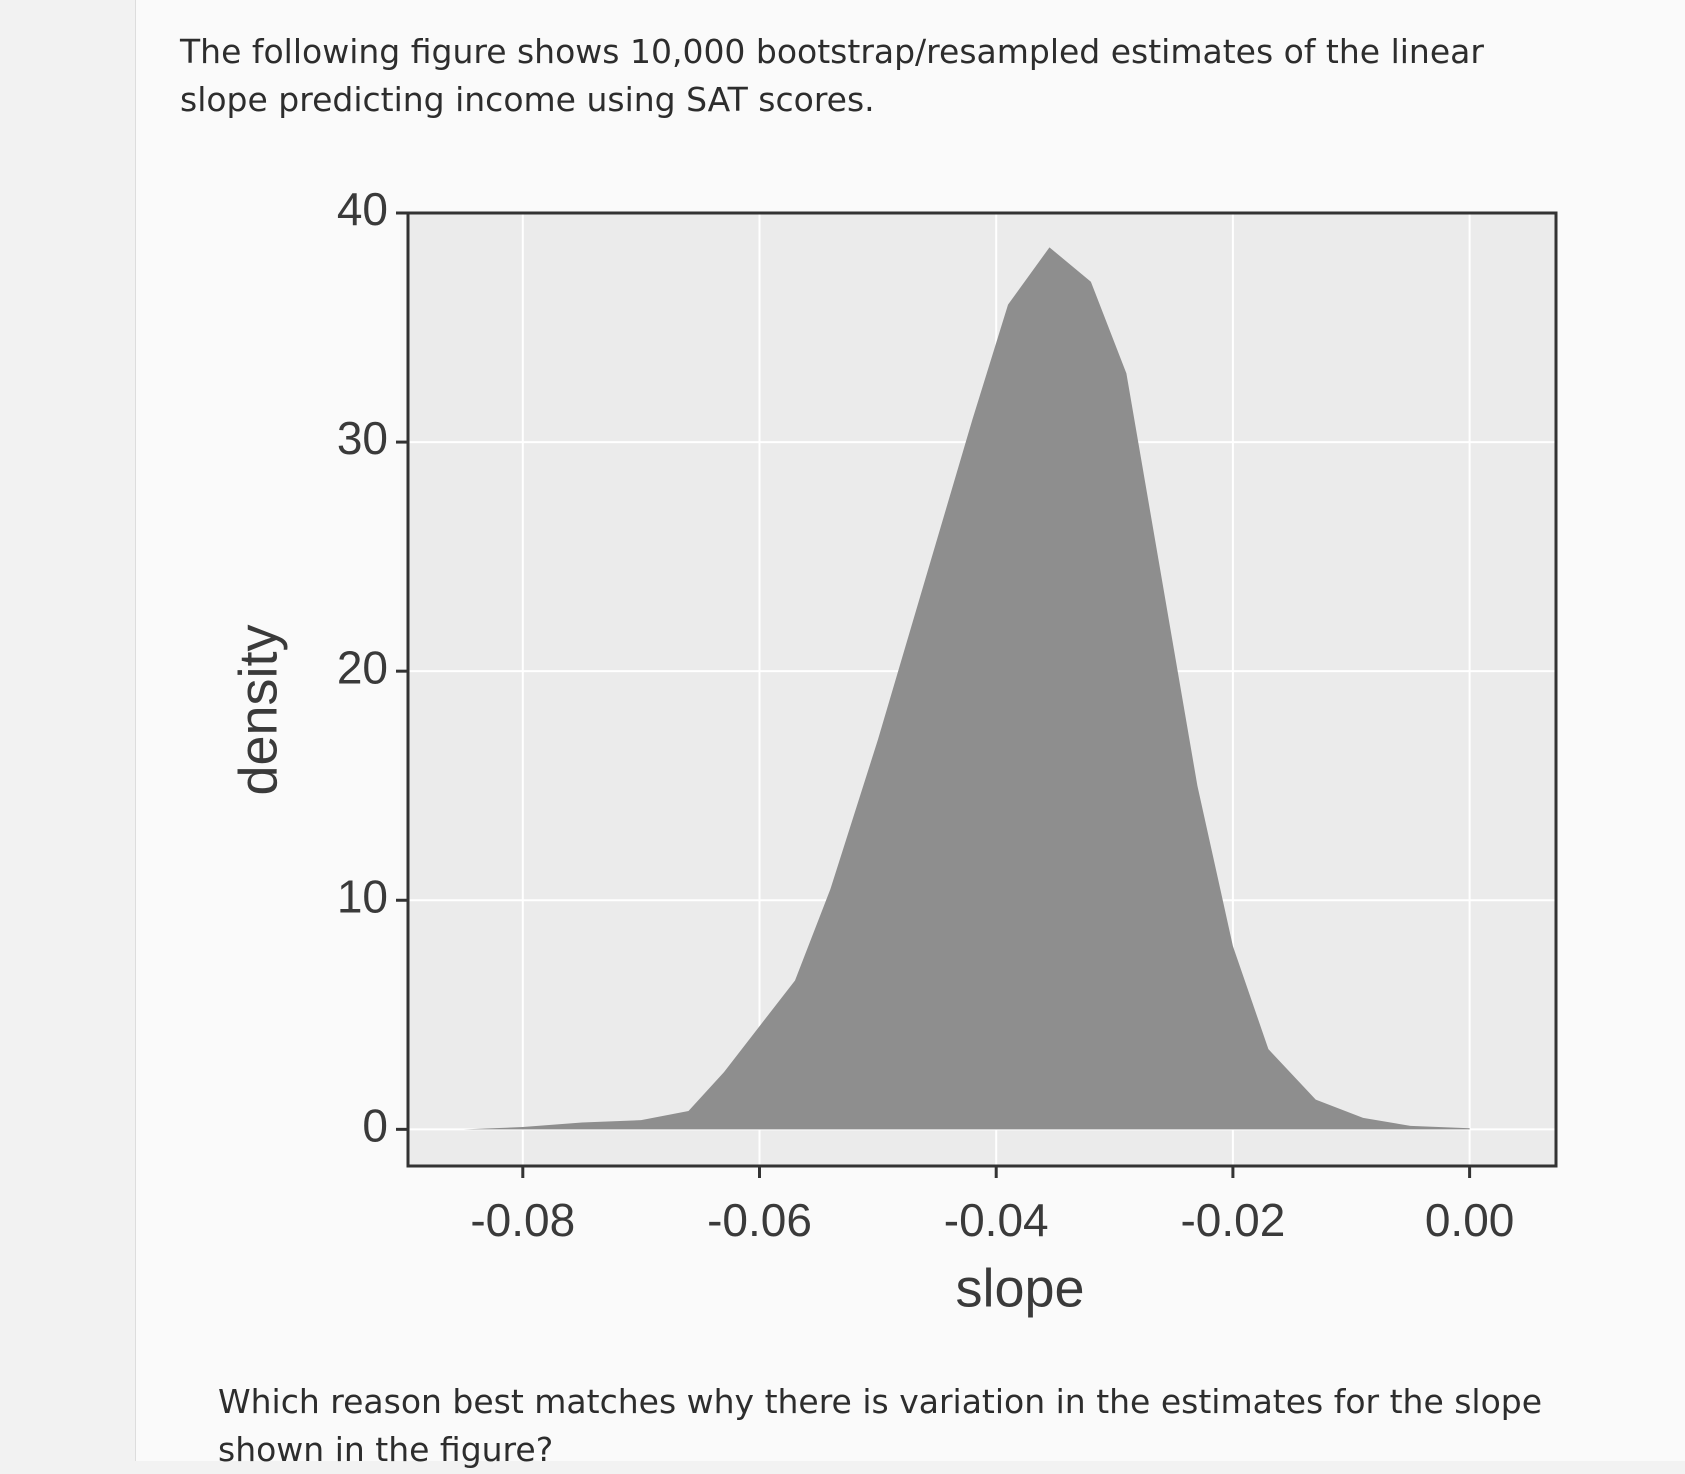 This screenshot has width=1685, height=1474. I want to click on x-tick-label: -0.08, so click(522, 1220).